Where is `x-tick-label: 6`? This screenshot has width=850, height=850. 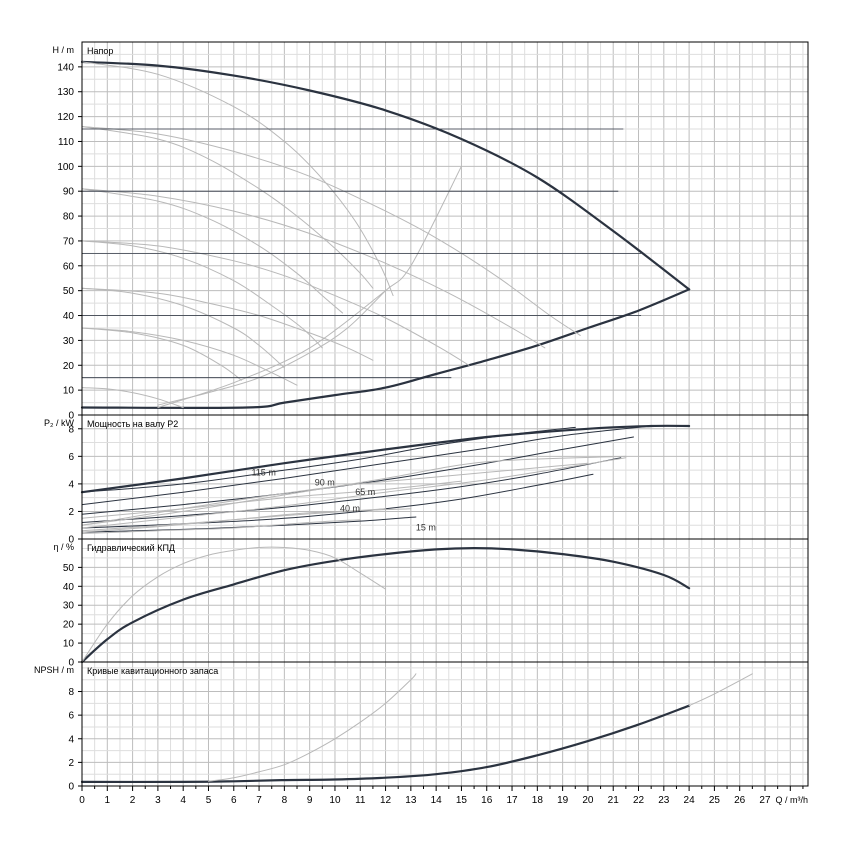 x-tick-label: 6 is located at coordinates (234, 800).